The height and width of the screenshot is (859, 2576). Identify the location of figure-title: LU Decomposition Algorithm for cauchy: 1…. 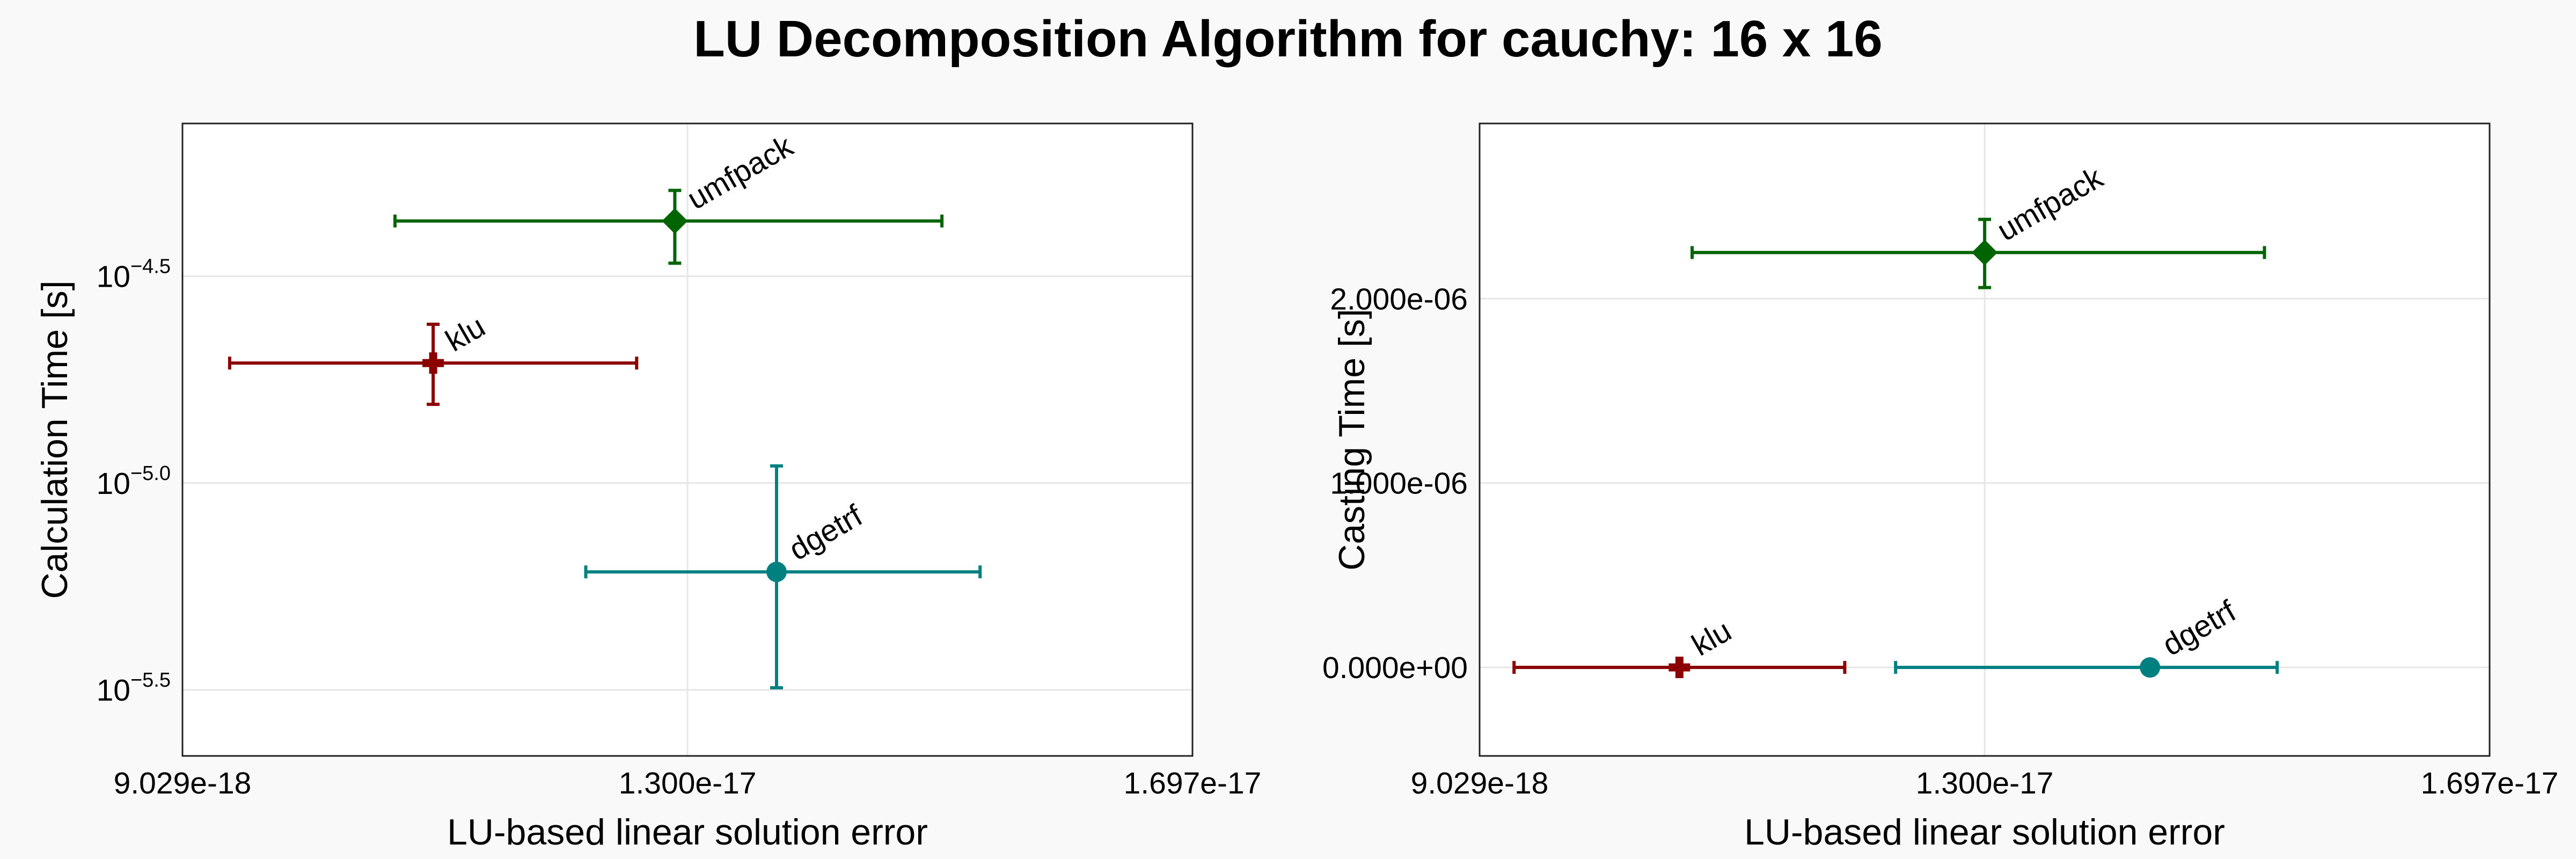
(1288, 39).